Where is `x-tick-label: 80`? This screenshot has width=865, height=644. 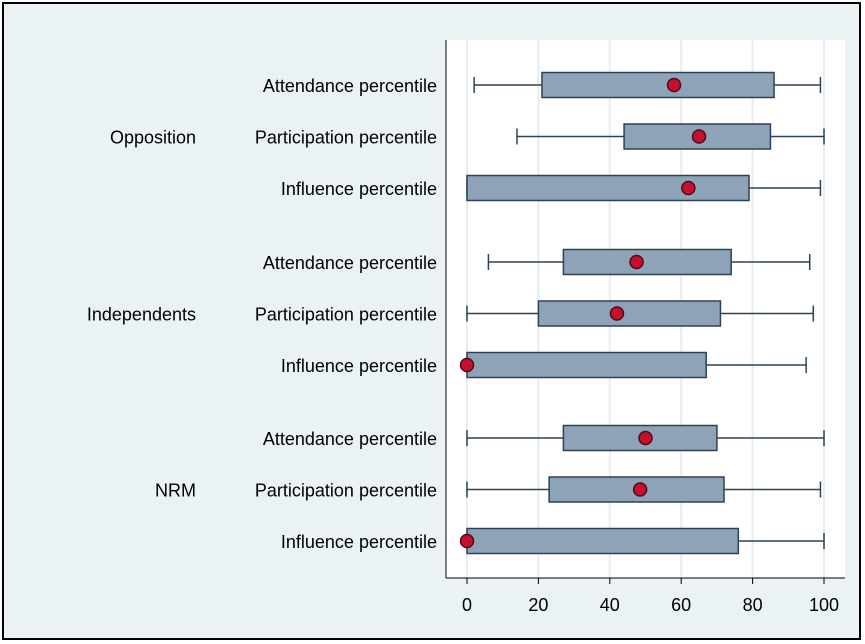 x-tick-label: 80 is located at coordinates (753, 605).